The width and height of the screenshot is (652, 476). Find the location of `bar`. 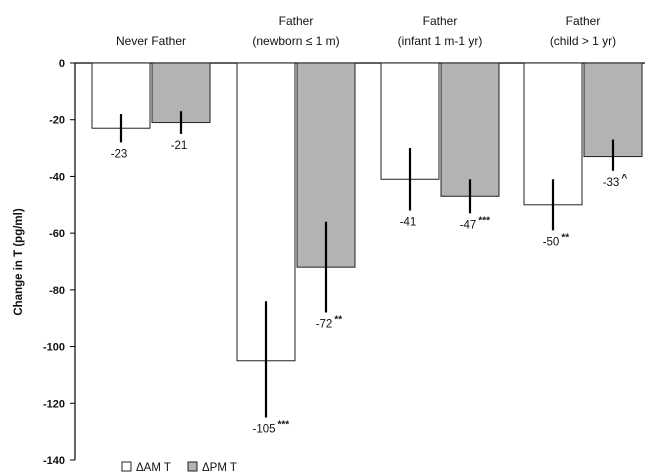

bar is located at coordinates (470, 129).